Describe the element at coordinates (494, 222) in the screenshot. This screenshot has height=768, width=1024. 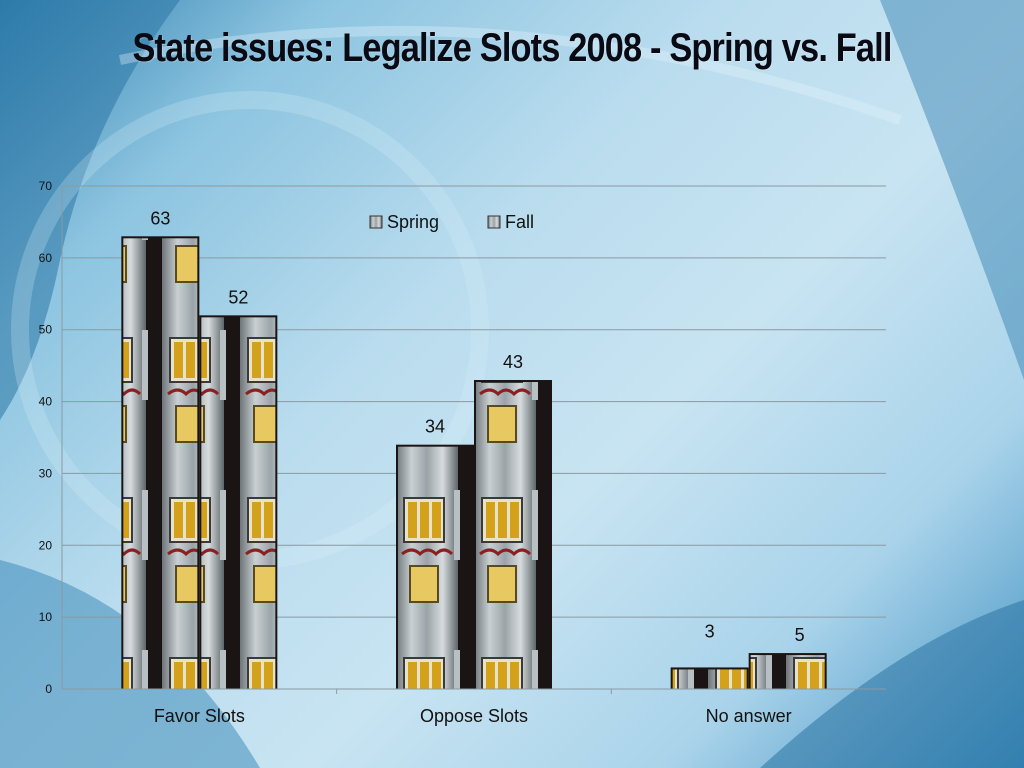
I see `legend-swatch-fall` at that location.